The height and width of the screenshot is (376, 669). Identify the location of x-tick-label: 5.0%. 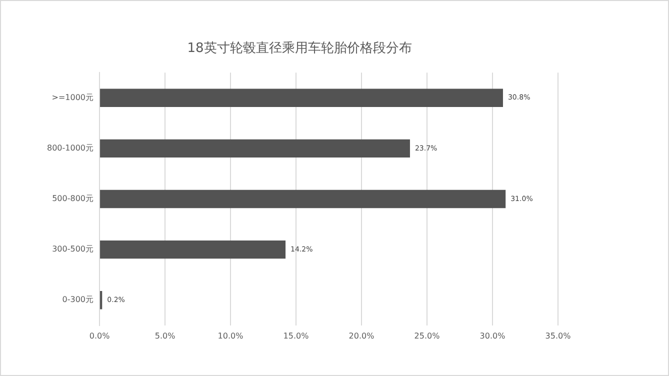
(165, 335).